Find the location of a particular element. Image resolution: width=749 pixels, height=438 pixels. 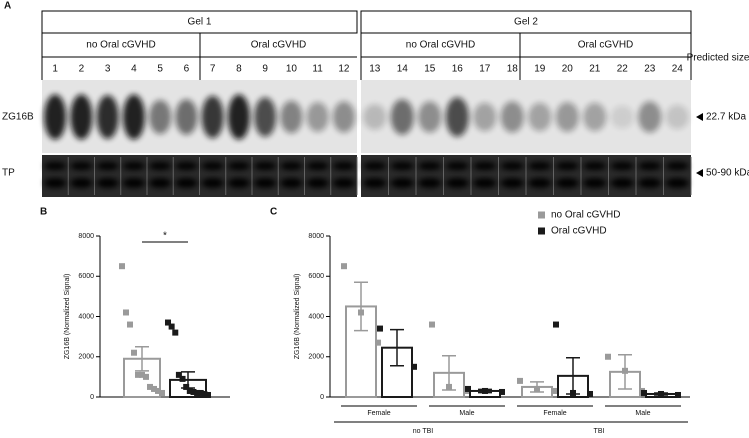

lane-number: 5 is located at coordinates (160, 69).